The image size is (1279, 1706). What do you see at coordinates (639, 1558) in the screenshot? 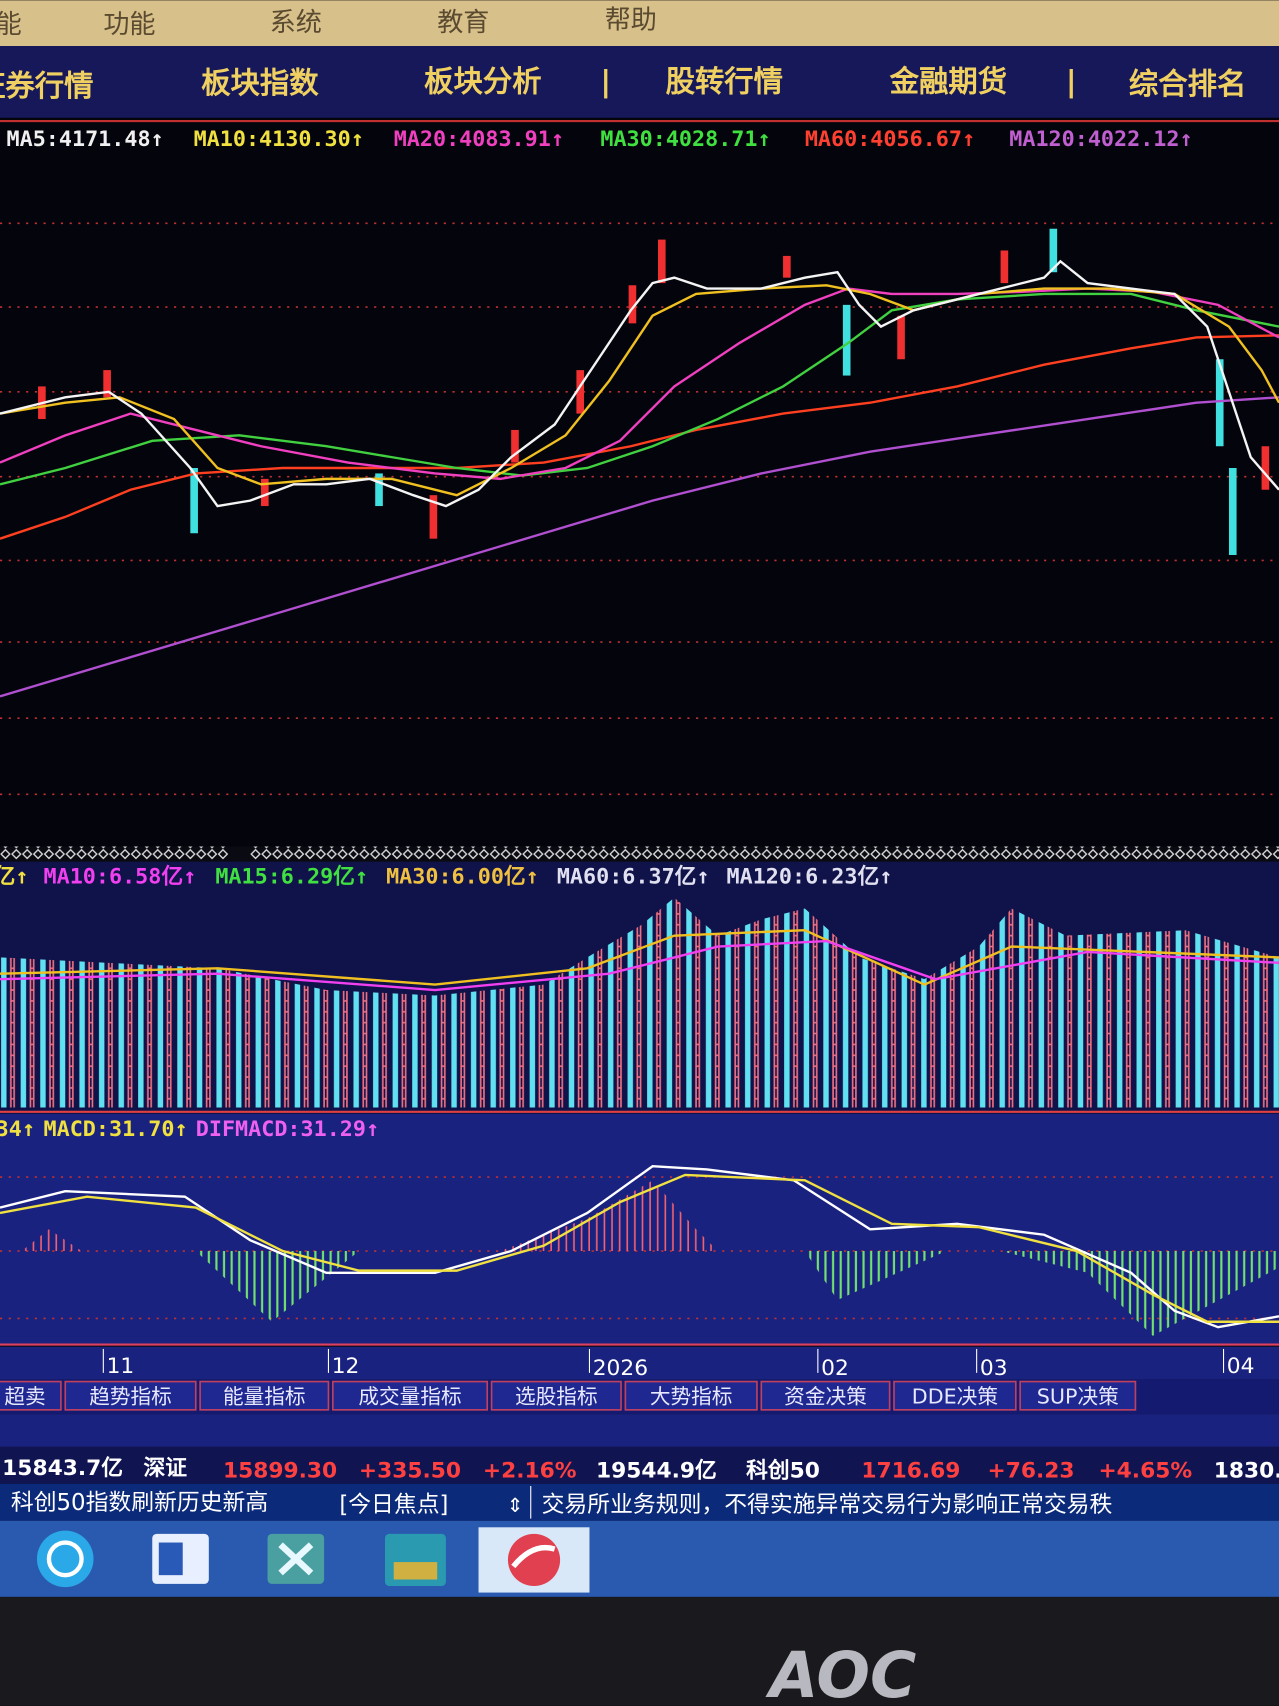
I see `taskbar` at bounding box center [639, 1558].